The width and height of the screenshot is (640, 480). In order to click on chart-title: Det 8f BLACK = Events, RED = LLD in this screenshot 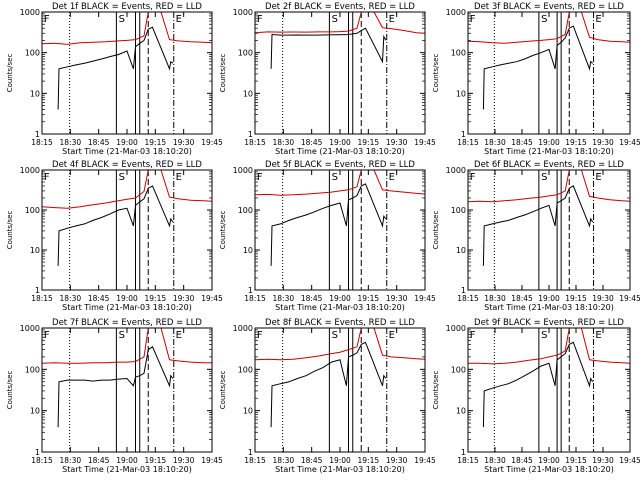, I will do `click(340, 323)`.